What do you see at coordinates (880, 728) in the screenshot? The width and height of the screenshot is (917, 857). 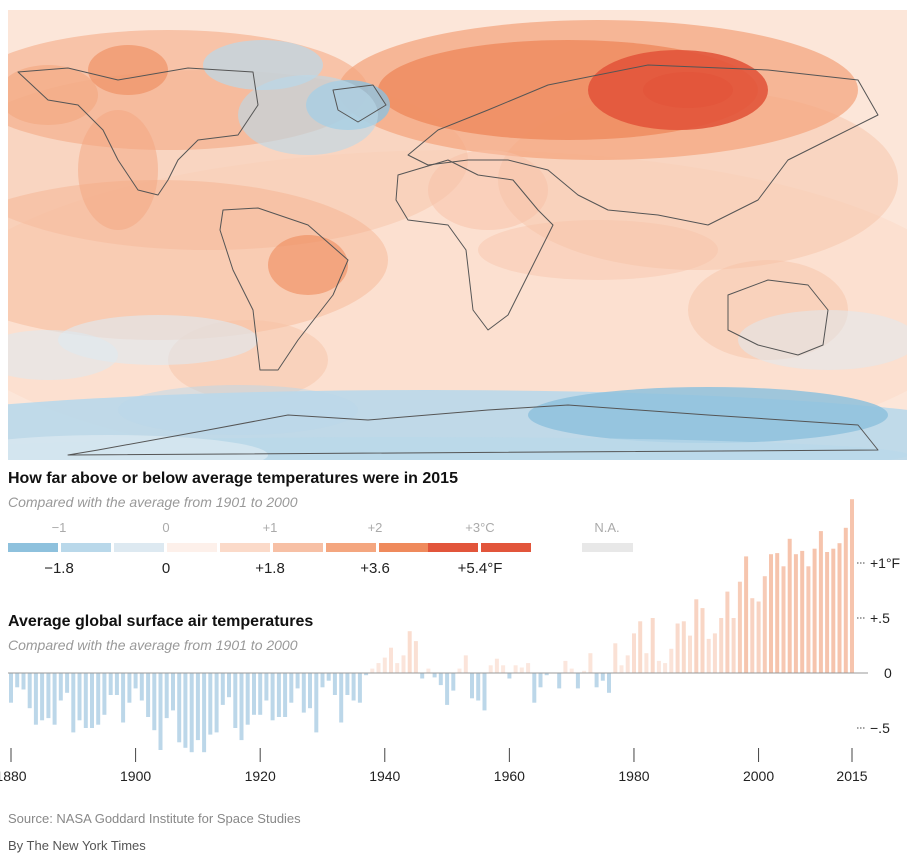 I see `y-tick-label: −.5` at bounding box center [880, 728].